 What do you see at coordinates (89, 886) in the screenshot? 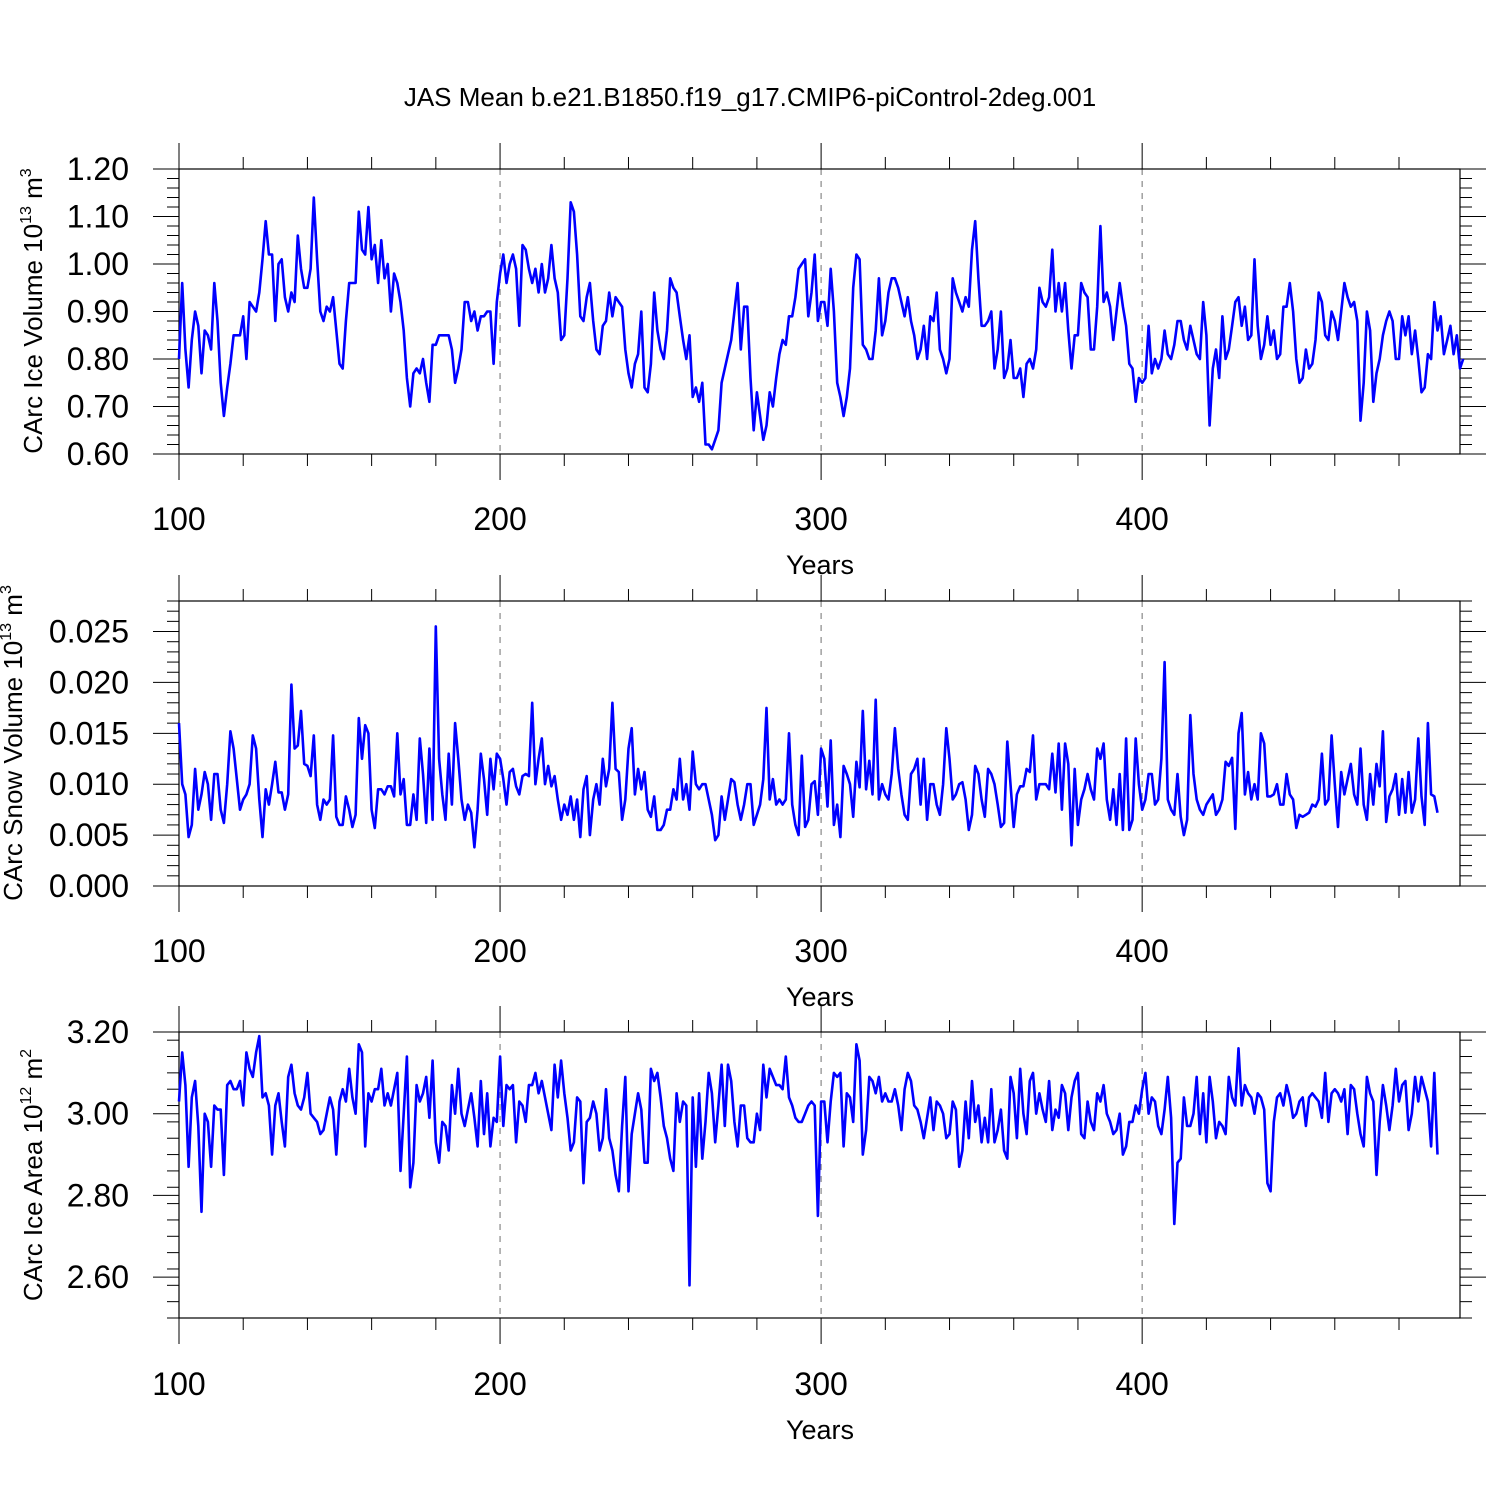
I see `y-tick-label: 0.000` at bounding box center [89, 886].